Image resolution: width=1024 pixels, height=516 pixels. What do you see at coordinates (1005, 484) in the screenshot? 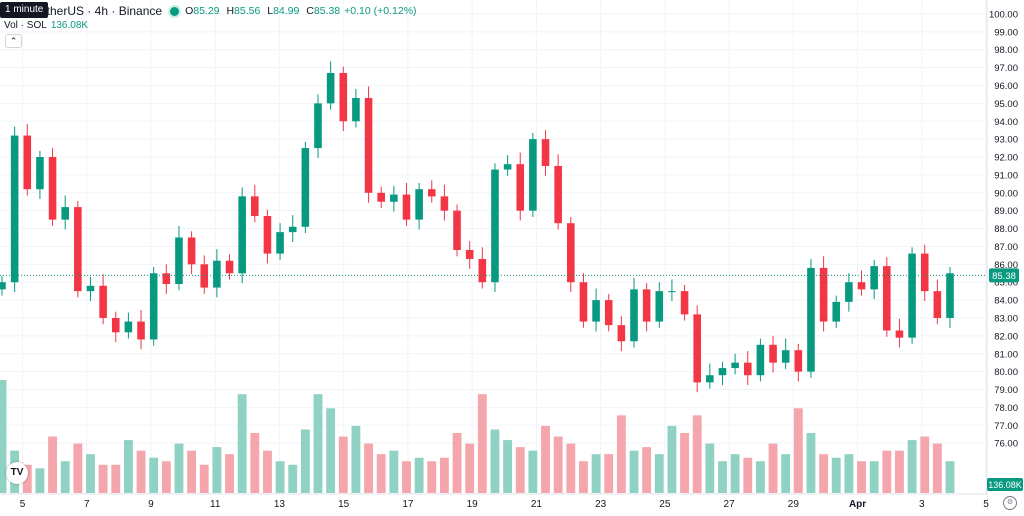
I see `volume-tag-bg` at bounding box center [1005, 484].